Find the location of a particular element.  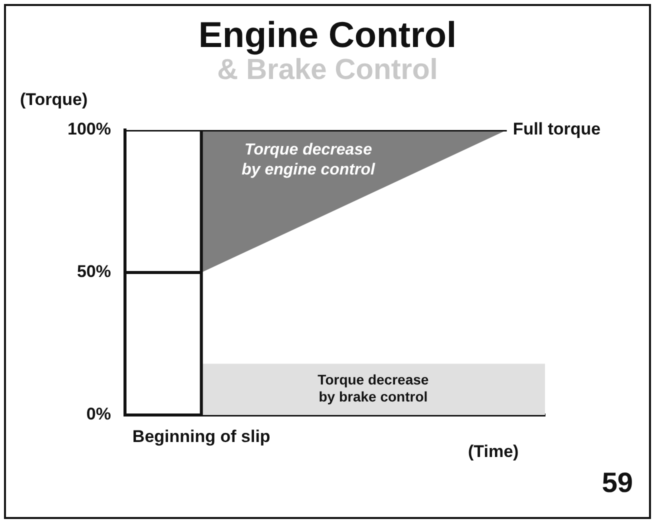

chart-title: Engine Control is located at coordinates (328, 35).